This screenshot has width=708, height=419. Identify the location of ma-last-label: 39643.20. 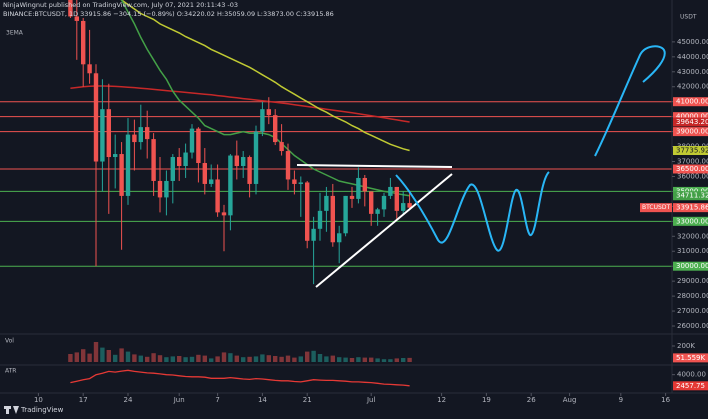
(692, 122).